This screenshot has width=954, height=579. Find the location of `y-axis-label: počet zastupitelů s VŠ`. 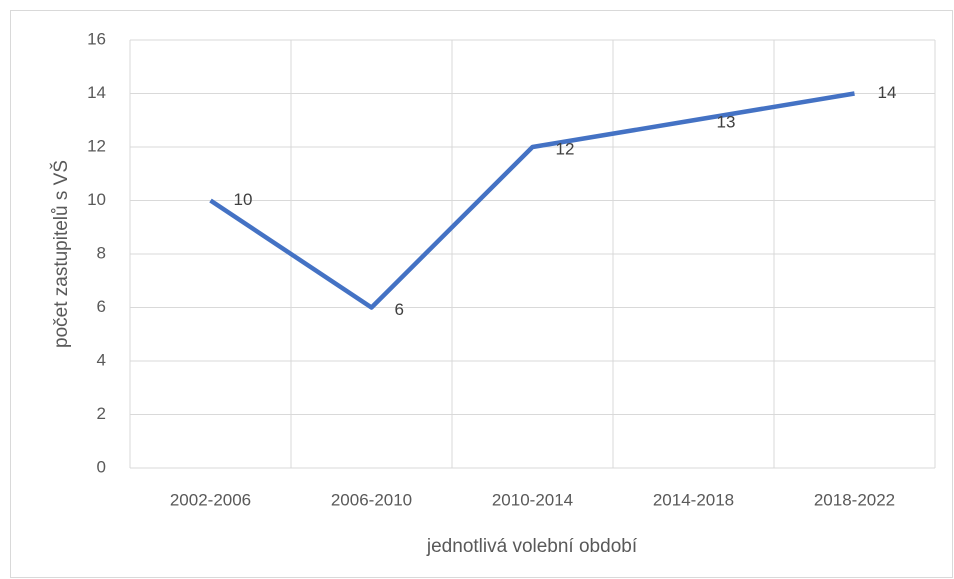

y-axis-label: počet zastupitelů s VŠ is located at coordinates (61, 254).